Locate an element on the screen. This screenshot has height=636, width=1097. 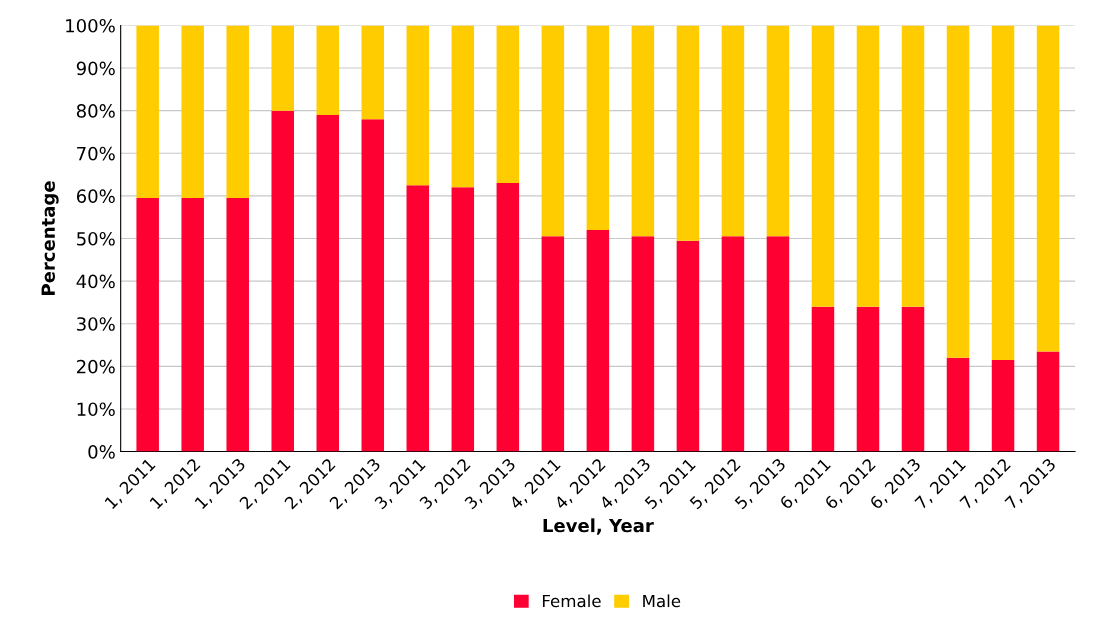
y-tick-label: 20% is located at coordinates (96, 366).